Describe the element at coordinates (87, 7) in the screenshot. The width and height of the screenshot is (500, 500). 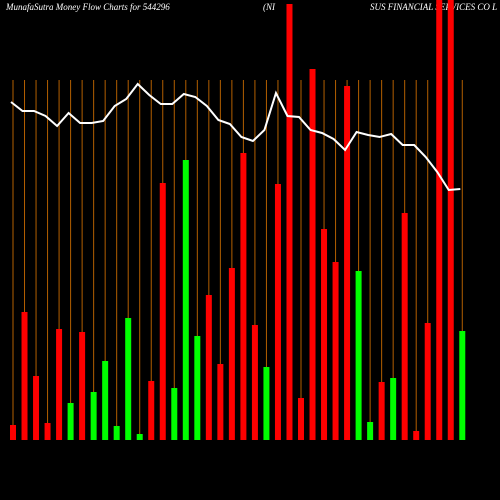
I see `chart-title: MunafaSutra Money Flow Charts for 544296` at that location.